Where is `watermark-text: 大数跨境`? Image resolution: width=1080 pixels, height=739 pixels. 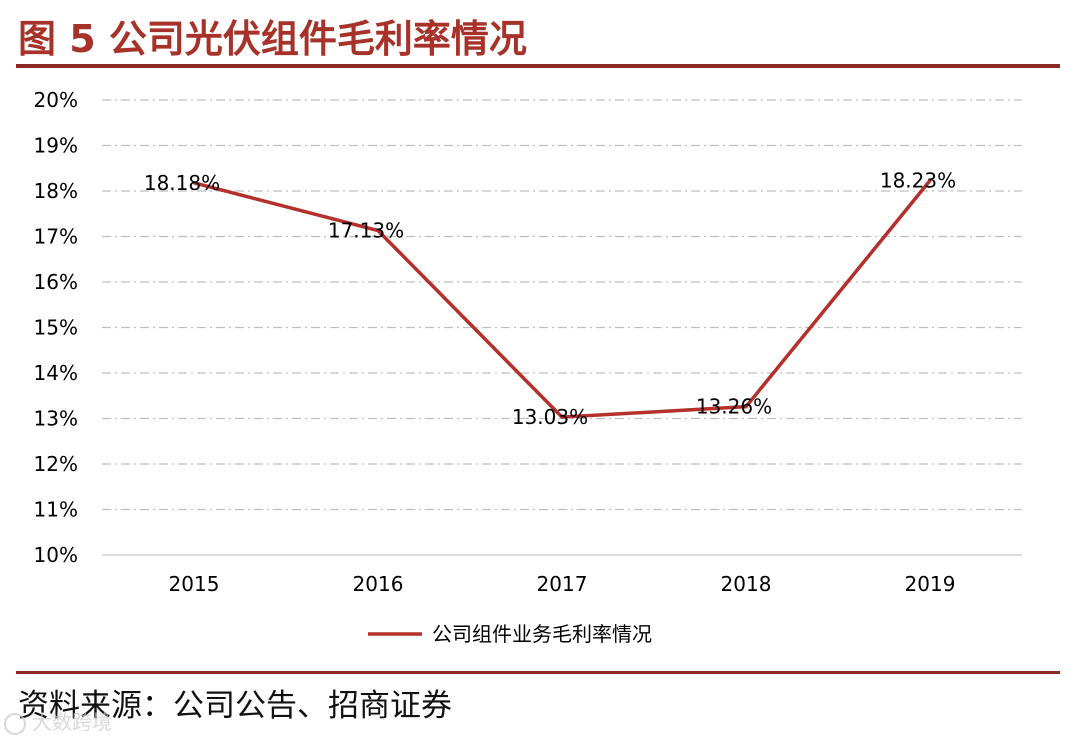 watermark-text: 大数跨境 is located at coordinates (72, 722).